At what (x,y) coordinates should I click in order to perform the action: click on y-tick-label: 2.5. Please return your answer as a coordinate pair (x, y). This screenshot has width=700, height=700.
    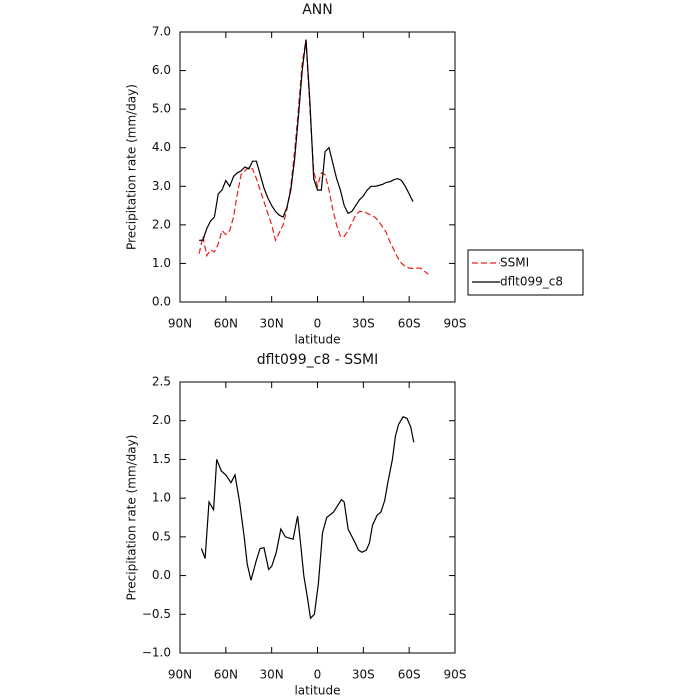
    Looking at the image, I should click on (161, 382).